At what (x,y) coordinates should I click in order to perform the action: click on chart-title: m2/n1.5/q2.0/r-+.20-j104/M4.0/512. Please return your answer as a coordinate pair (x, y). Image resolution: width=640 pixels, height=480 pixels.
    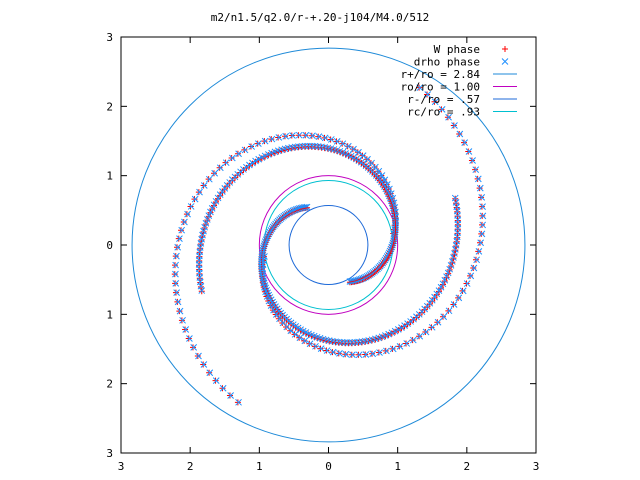
    Looking at the image, I should click on (320, 17).